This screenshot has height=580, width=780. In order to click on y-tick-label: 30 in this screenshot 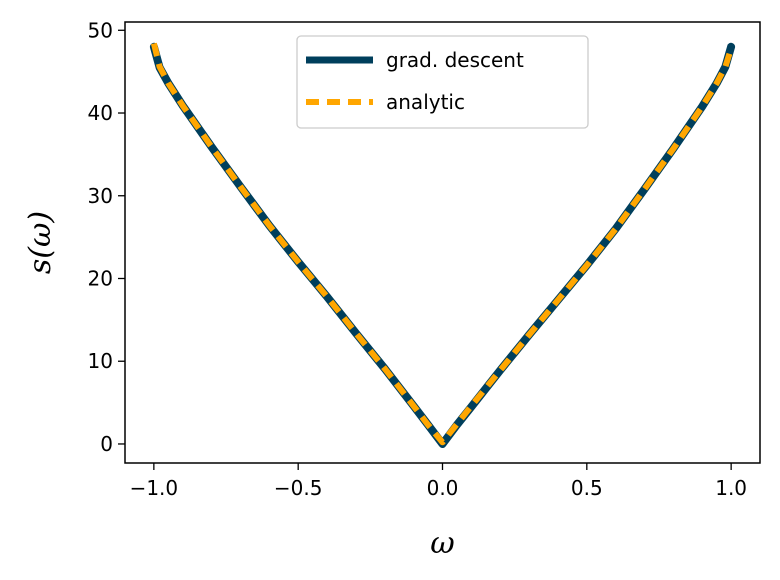, I will do `click(100, 196)`.